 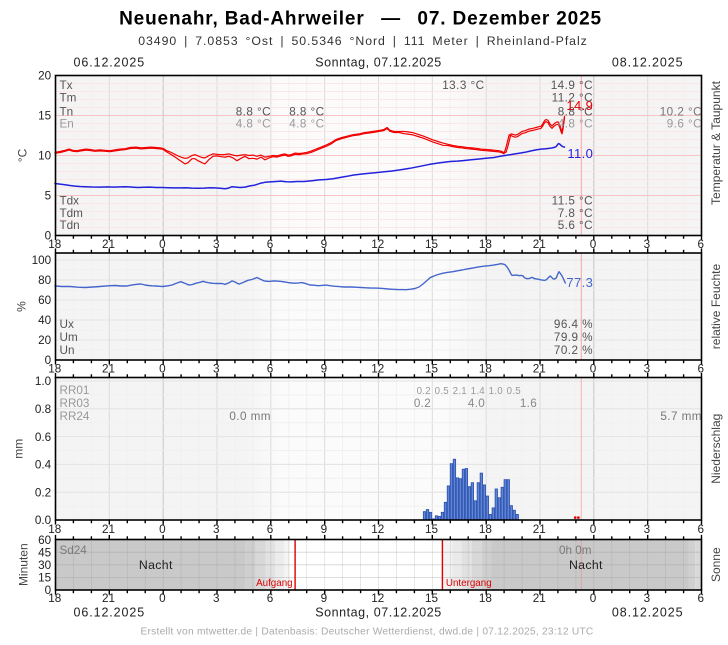 What do you see at coordinates (110, 62) in the screenshot?
I see `svg-text: 06.12.2025` at bounding box center [110, 62].